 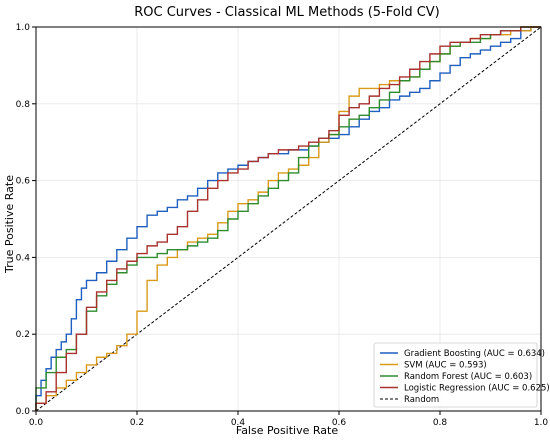 What do you see at coordinates (287, 430) in the screenshot?
I see `x-axis-title: False Positive Rate` at bounding box center [287, 430].